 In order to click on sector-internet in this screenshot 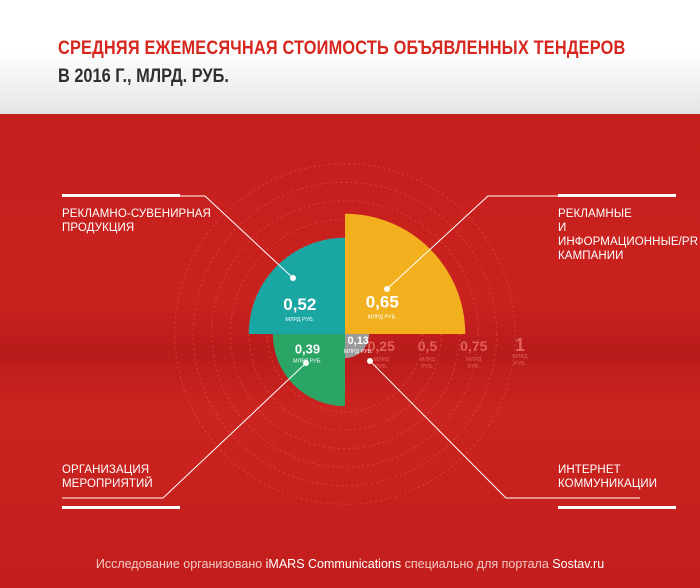, I will do `click(357, 346)`.